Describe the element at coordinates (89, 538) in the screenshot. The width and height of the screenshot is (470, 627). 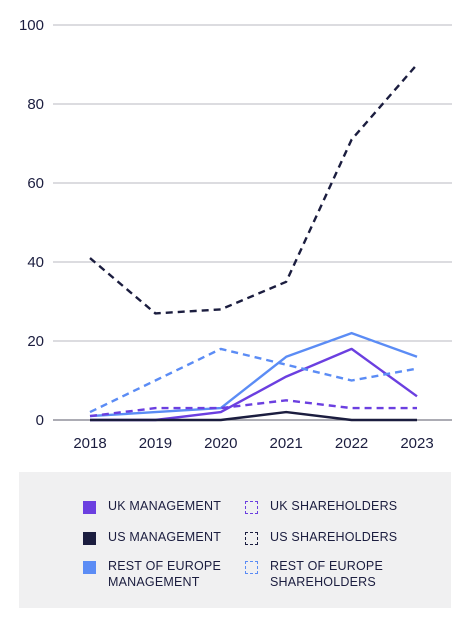
I see `legend-swatch-us-management` at that location.